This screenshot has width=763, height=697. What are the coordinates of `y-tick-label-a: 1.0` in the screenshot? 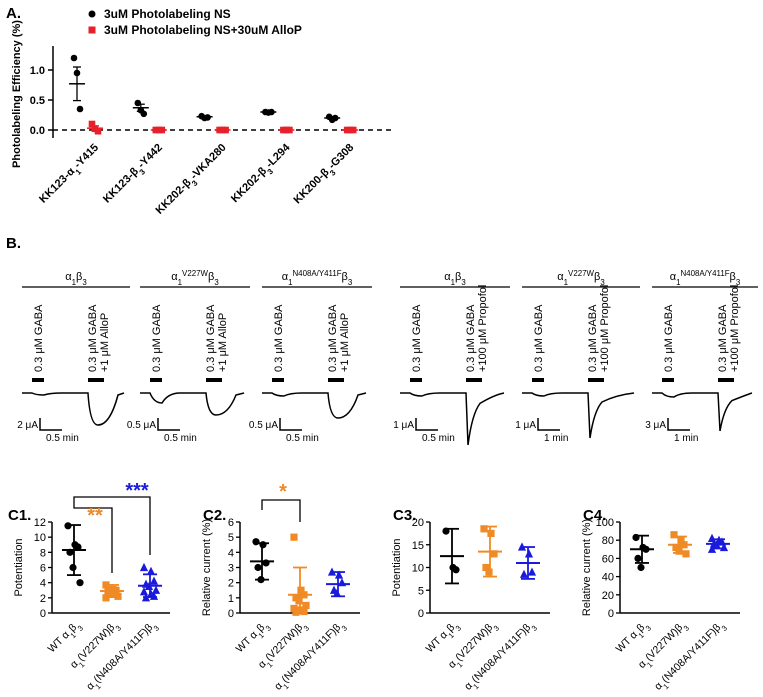 It's located at (37, 71).